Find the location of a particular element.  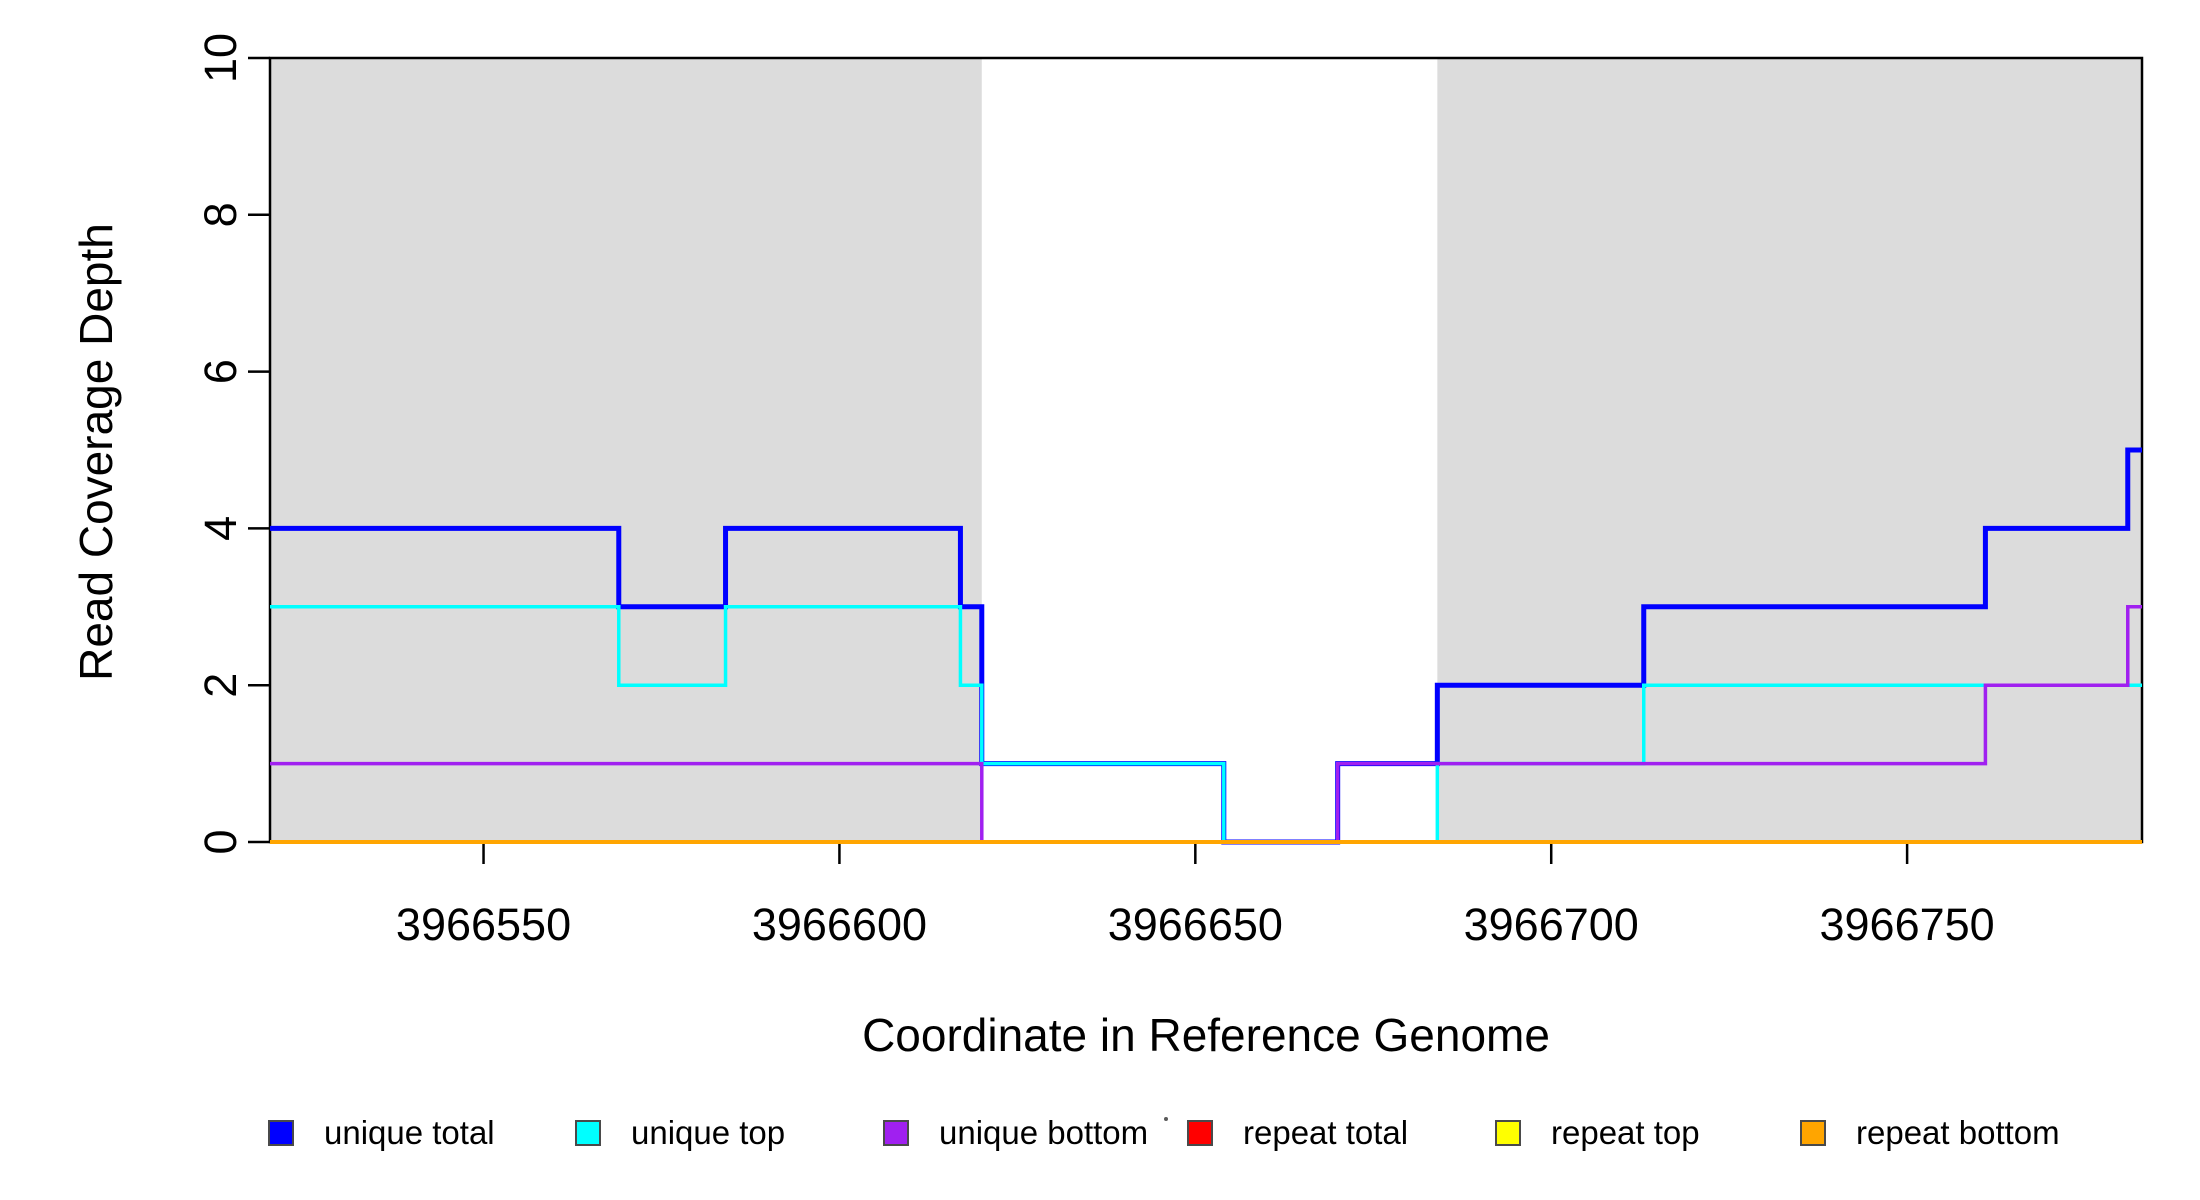

x-tick-label: 3966700 is located at coordinates (1551, 924).